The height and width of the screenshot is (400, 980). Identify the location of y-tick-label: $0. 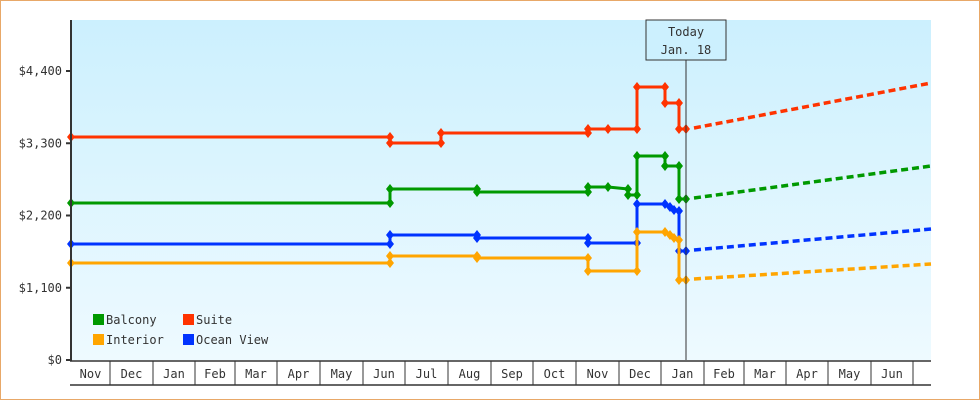
(55, 360).